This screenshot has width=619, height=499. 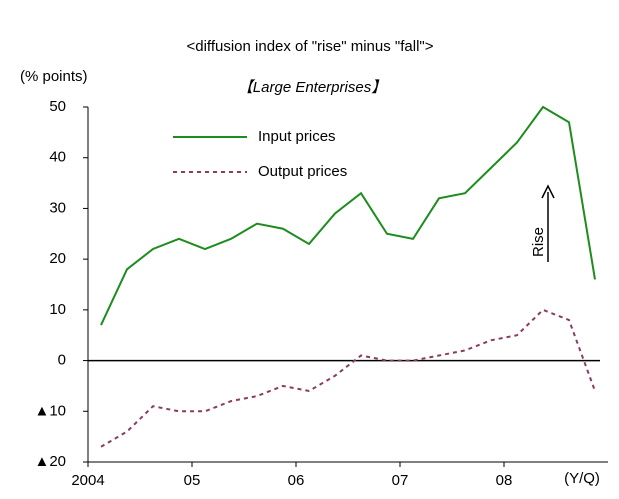 I want to click on y-tick-label: 0, so click(x=62, y=360).